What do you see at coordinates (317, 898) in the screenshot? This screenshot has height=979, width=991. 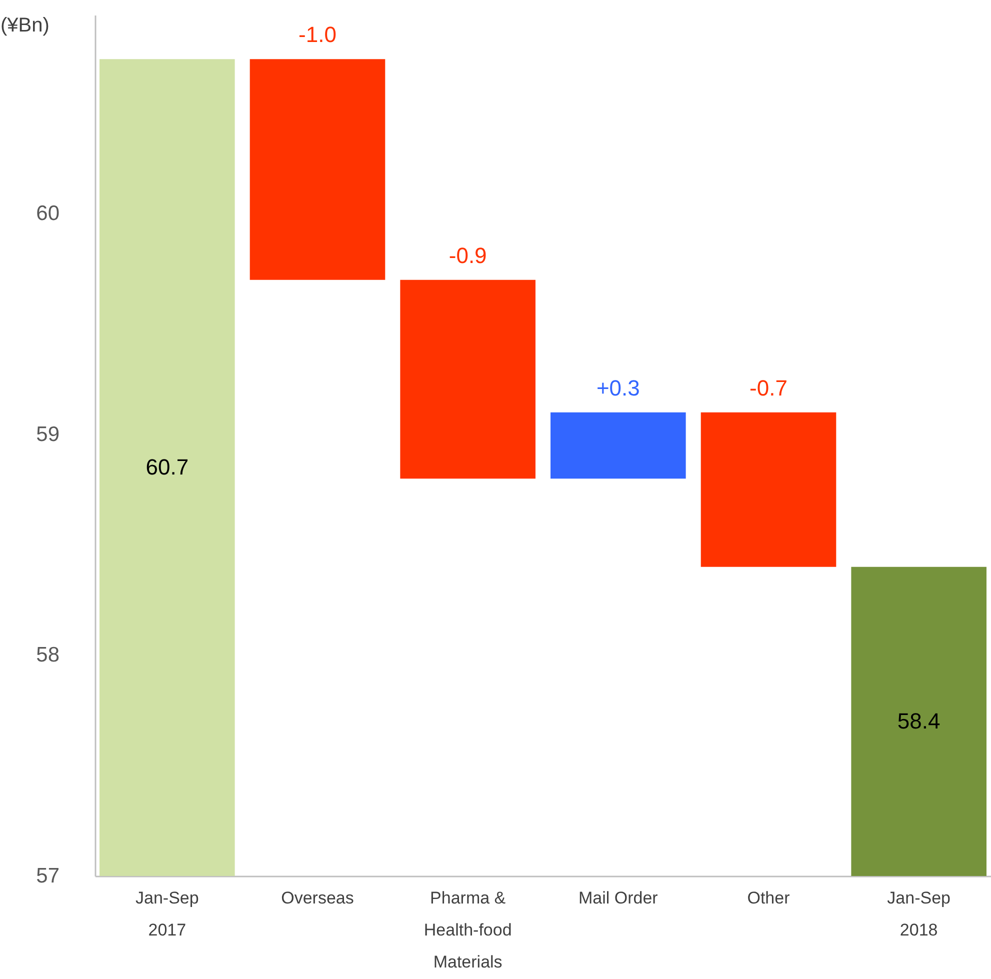 I see `x-tick-label: Overseas` at bounding box center [317, 898].